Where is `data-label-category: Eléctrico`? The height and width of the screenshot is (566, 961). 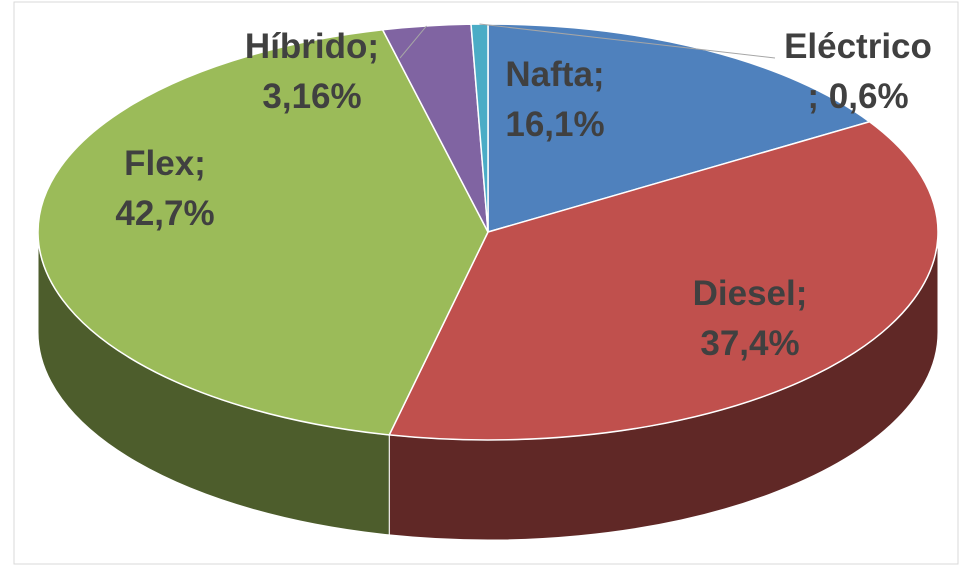 data-label-category: Eléctrico is located at coordinates (858, 46).